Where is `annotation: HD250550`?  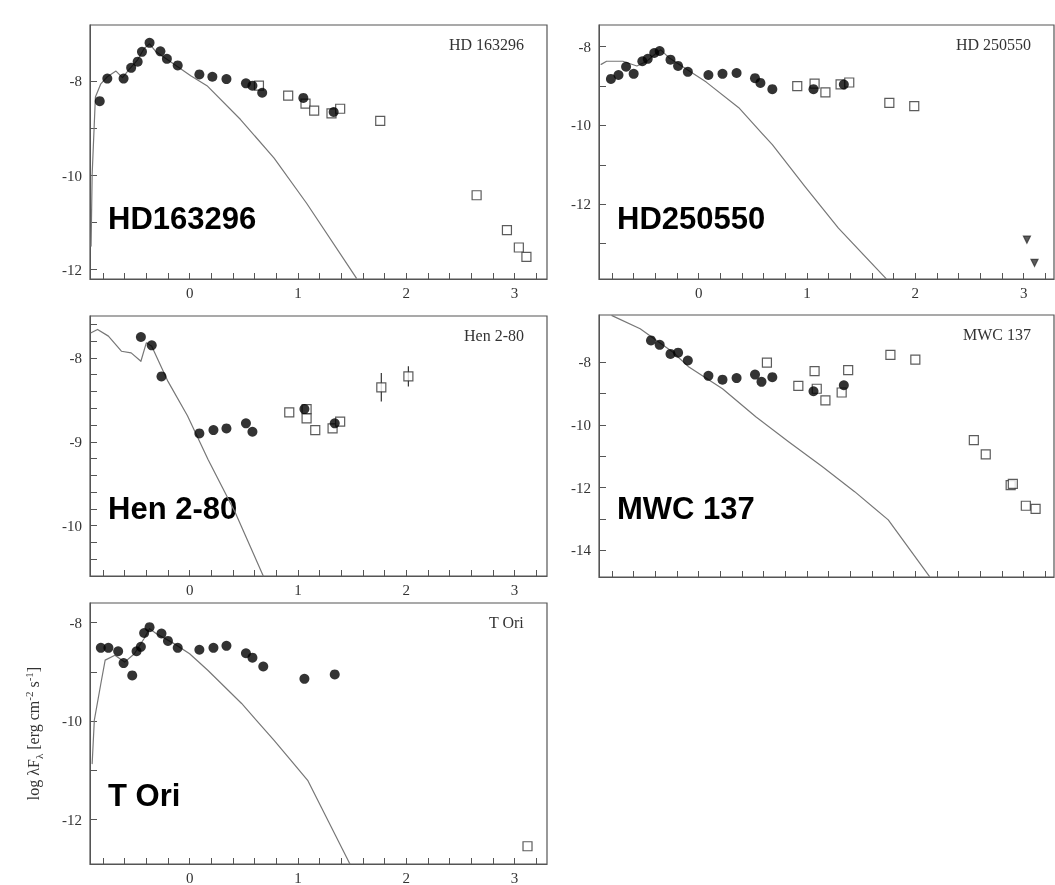
annotation: HD250550 is located at coordinates (691, 219).